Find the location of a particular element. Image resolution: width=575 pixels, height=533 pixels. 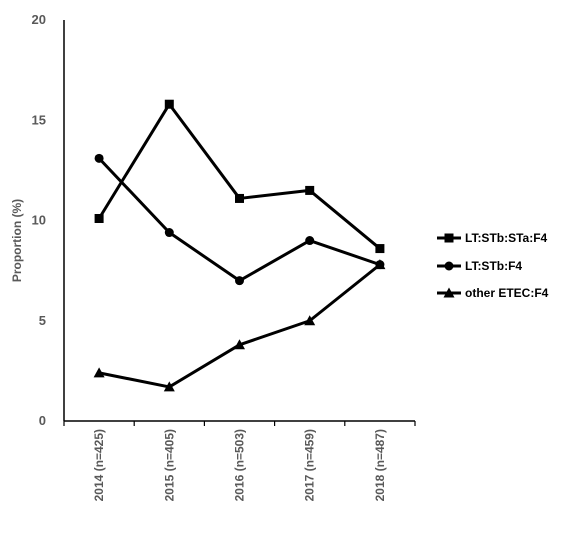

y-tick-labels: 0 5 10 15 20 is located at coordinates (39, 220).